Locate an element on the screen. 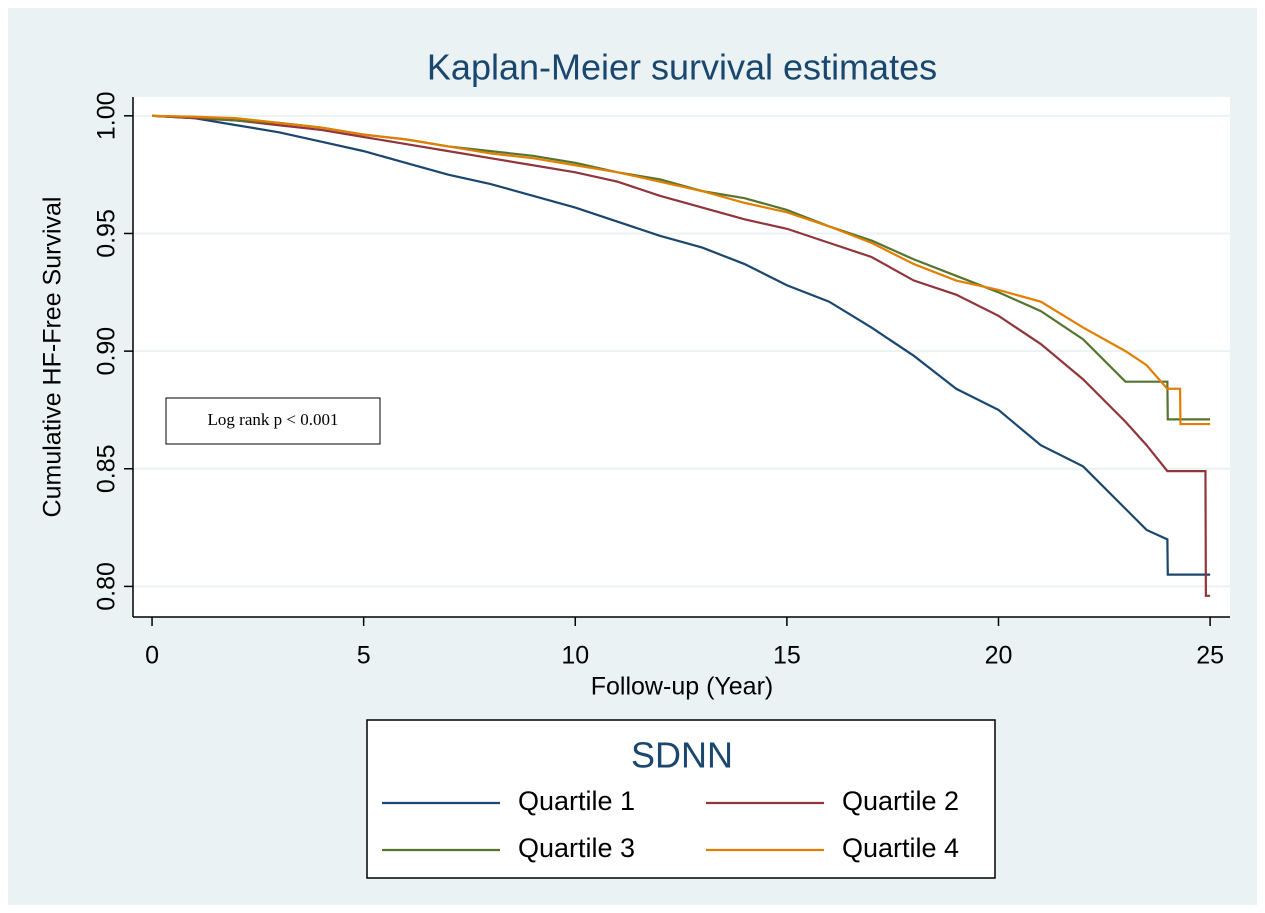  annotation: Log rank p < 0.001 is located at coordinates (273, 419).